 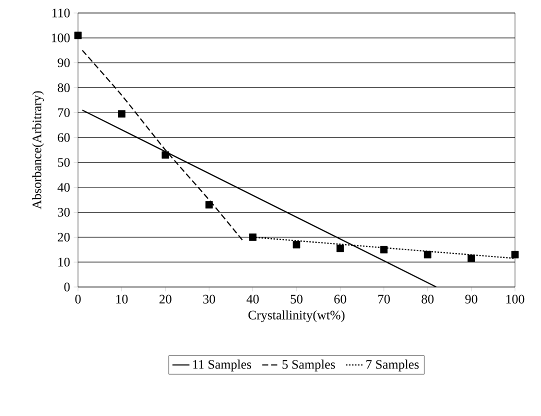 I want to click on y-tick-label: 60, so click(x=64, y=137).